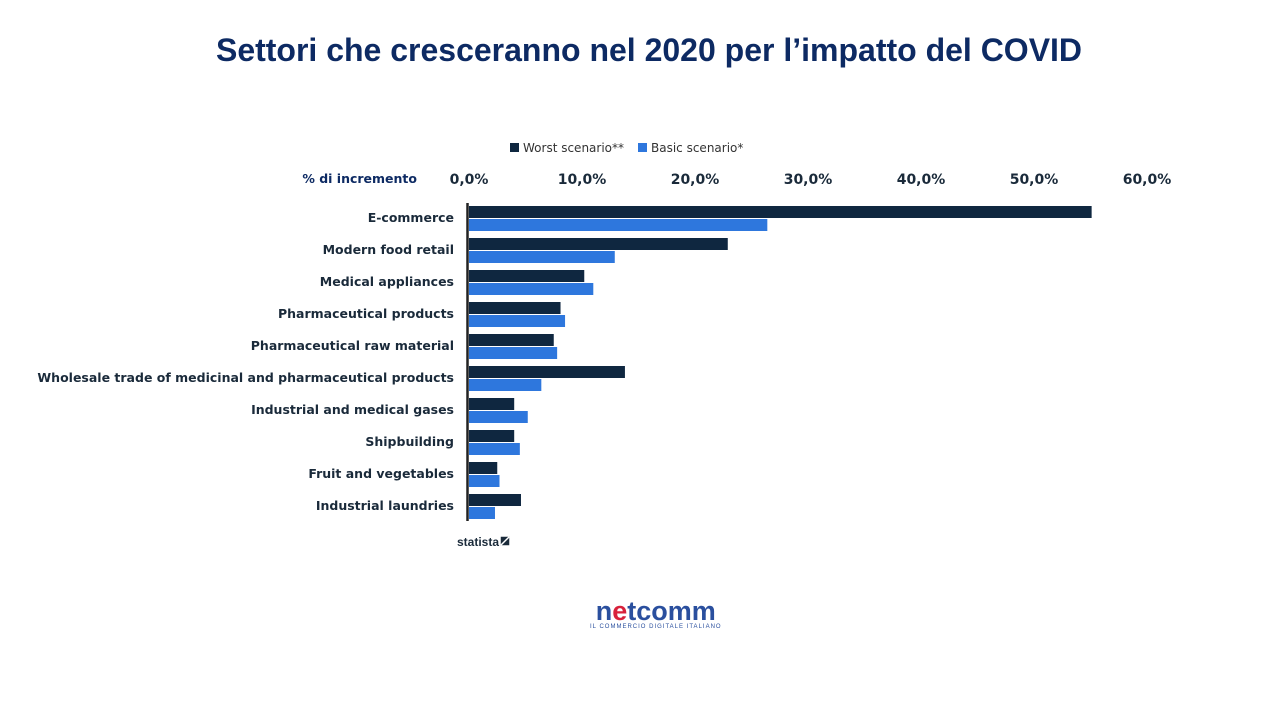 The height and width of the screenshot is (720, 1280). Describe the element at coordinates (808, 180) in the screenshot. I see `x-tick-label: 30,0%` at that location.